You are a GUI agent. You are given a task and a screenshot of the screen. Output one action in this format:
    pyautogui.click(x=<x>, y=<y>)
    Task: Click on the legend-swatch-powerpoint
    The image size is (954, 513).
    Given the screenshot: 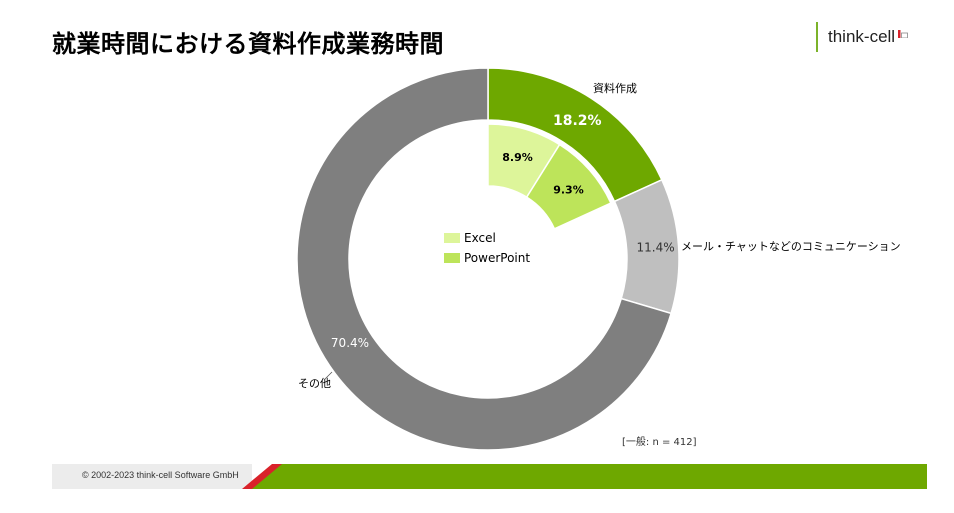 What is the action you would take?
    pyautogui.click(x=452, y=258)
    